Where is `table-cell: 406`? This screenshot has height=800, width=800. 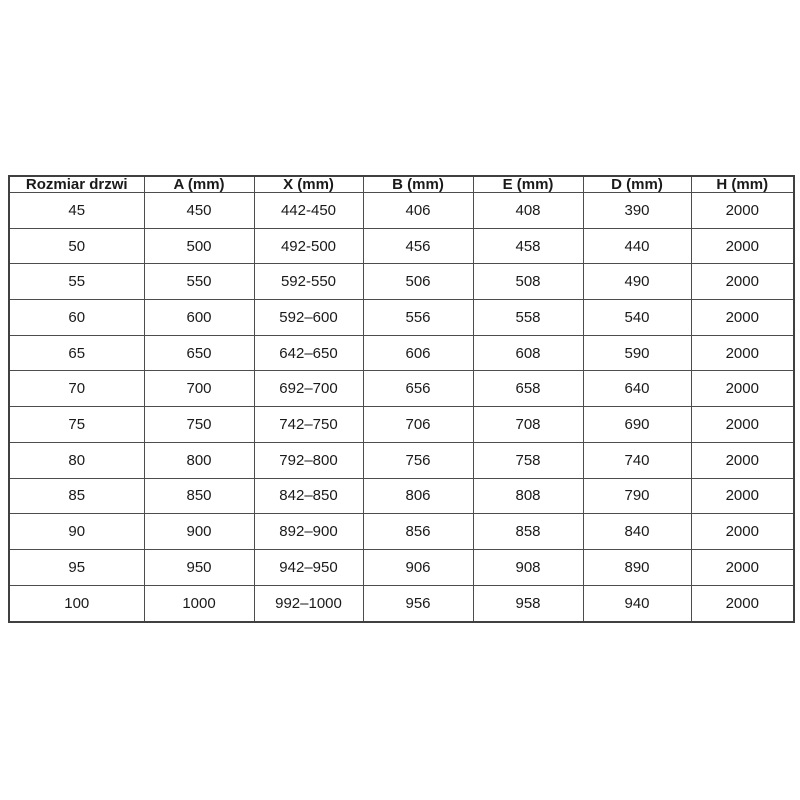 table-cell: 406 is located at coordinates (418, 210).